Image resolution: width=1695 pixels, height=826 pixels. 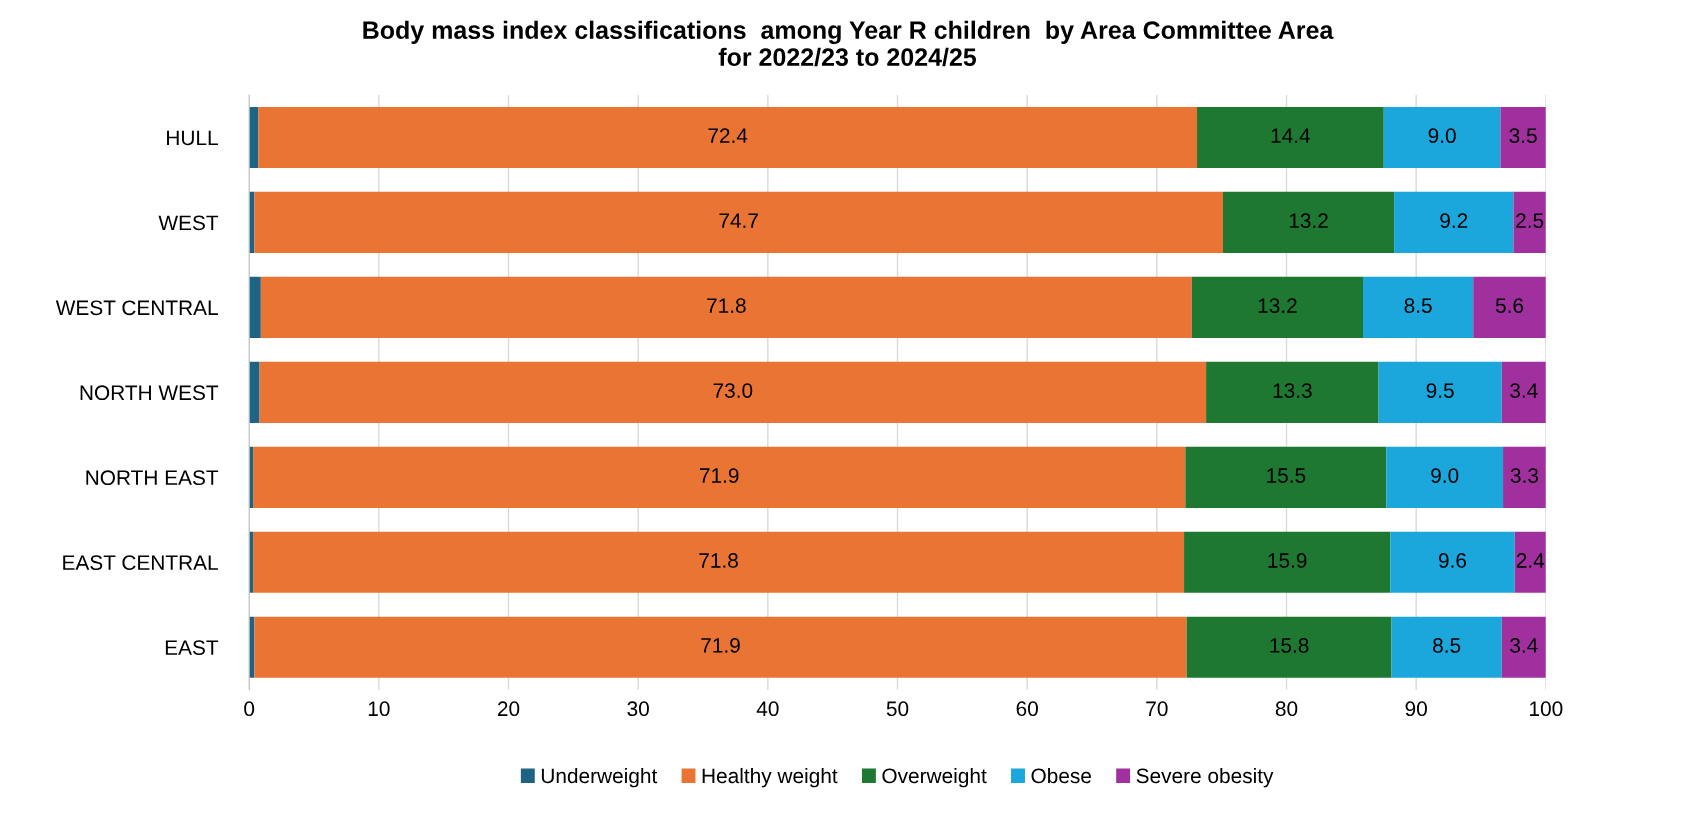 I want to click on data-label: 74.7, so click(x=738, y=220).